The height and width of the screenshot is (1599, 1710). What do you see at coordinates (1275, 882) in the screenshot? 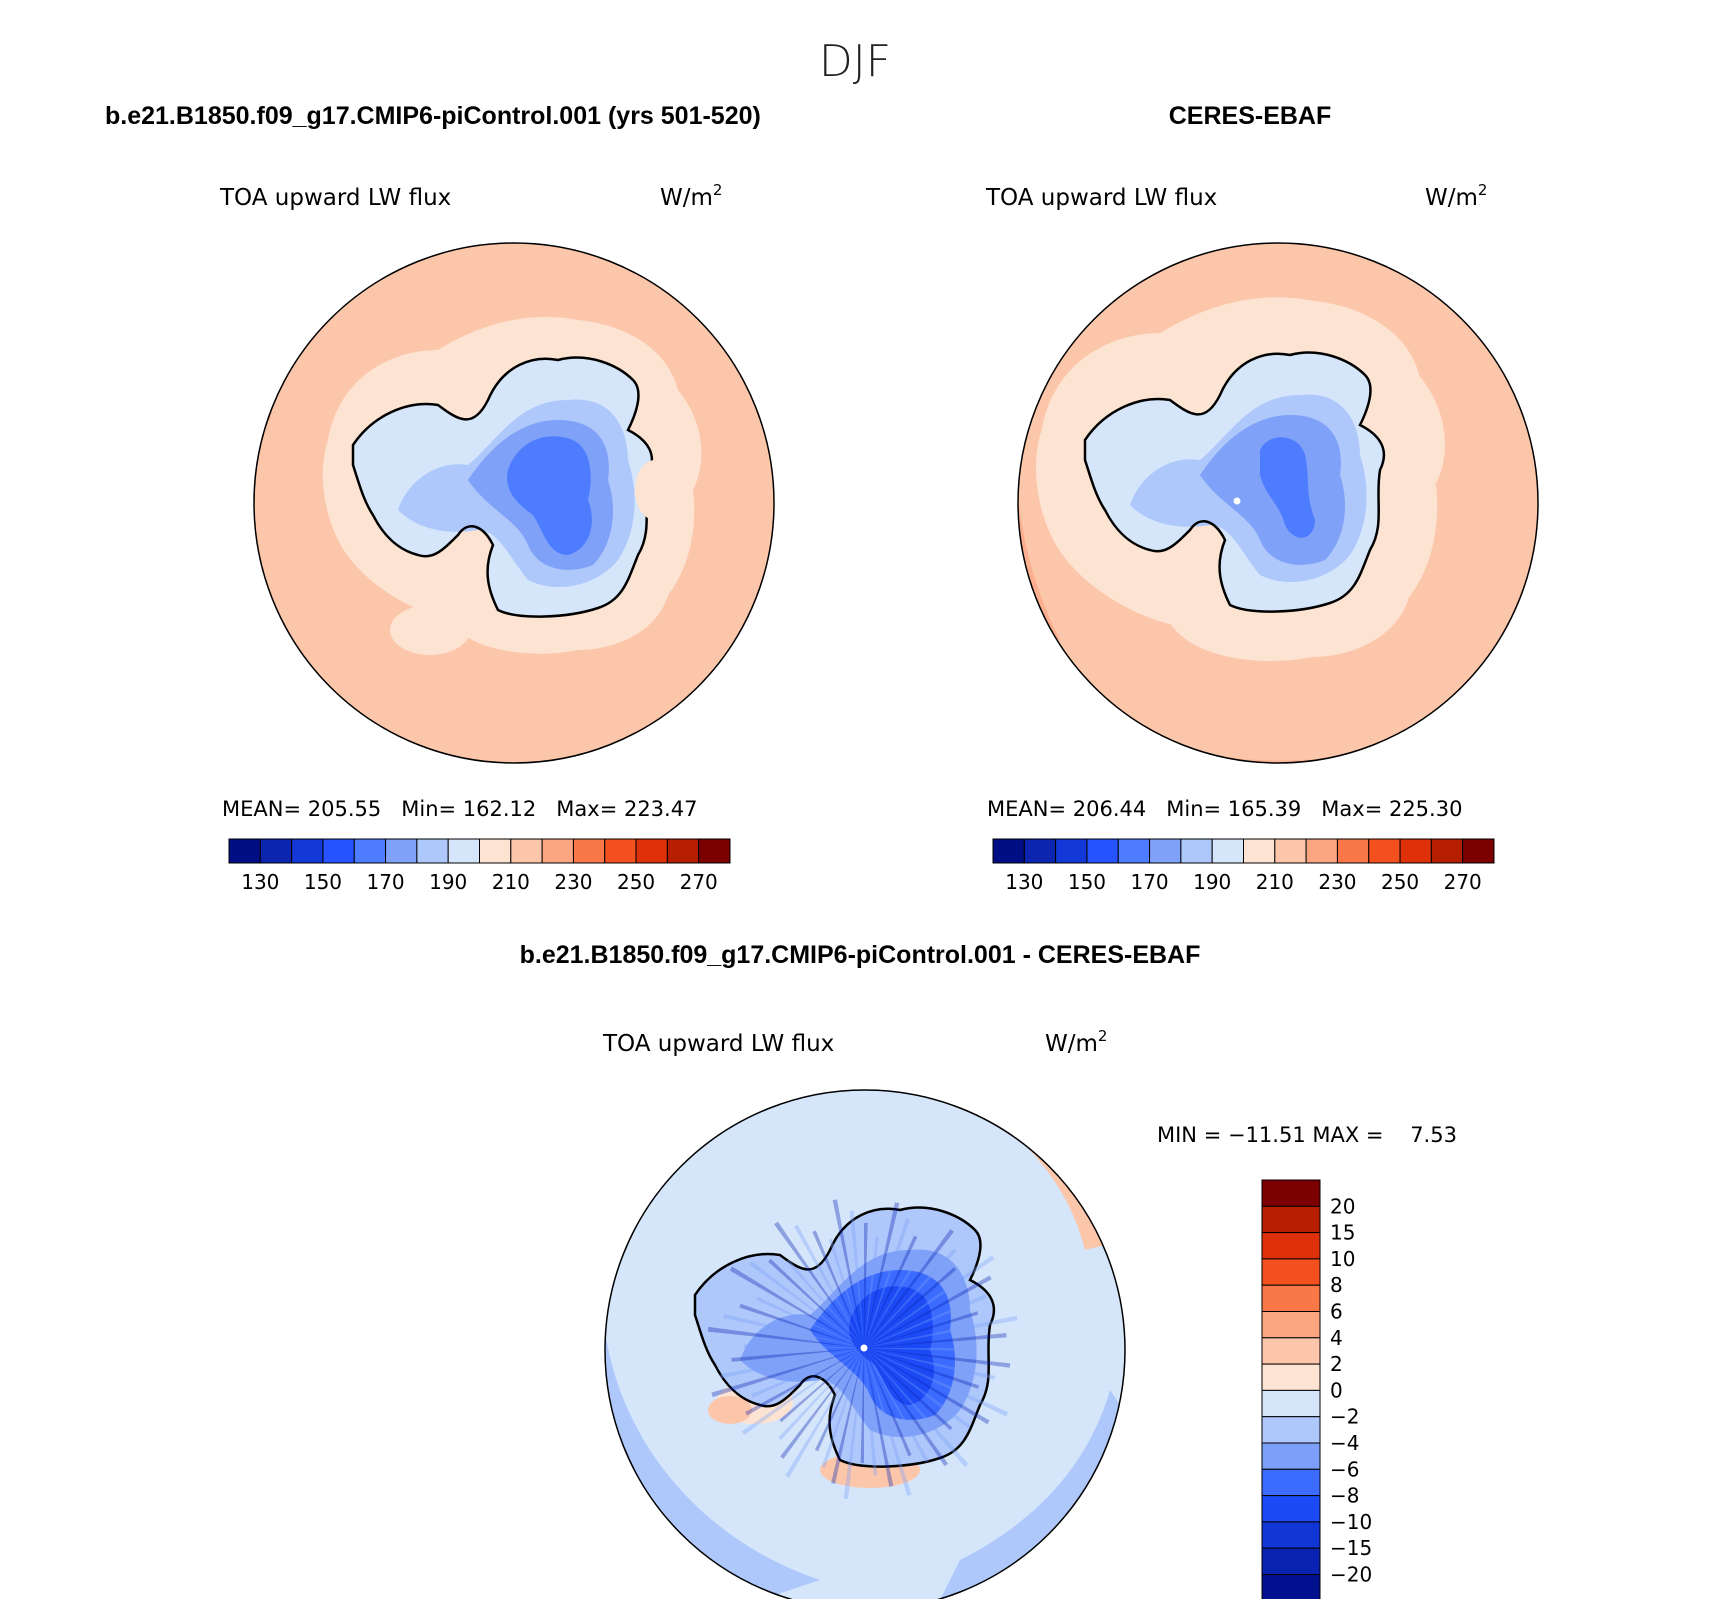
I see `obs-colorbar-tick-label: 210` at bounding box center [1275, 882].